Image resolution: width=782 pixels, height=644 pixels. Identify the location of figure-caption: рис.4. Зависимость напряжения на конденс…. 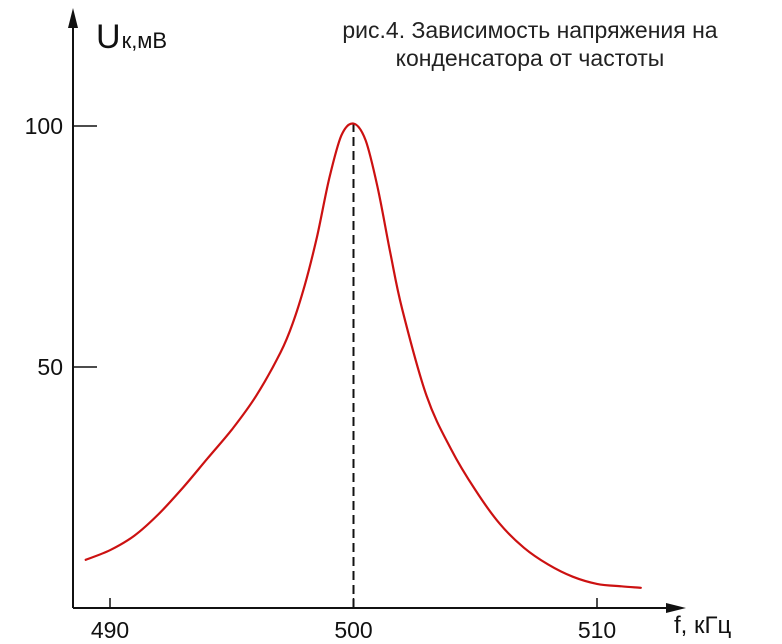
(530, 44).